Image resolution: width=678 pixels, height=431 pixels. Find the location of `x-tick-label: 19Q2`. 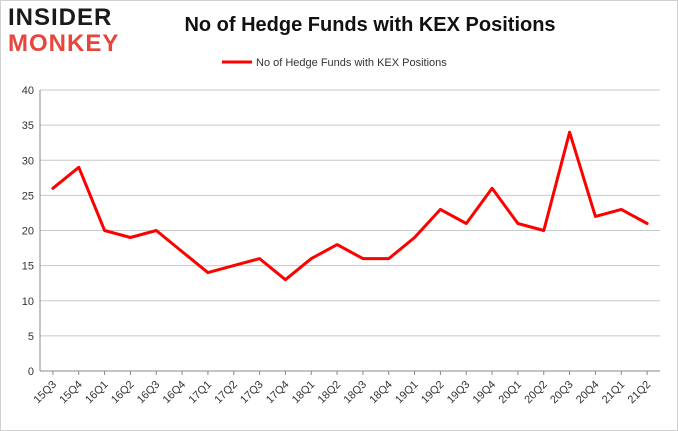

x-tick-label: 19Q2 is located at coordinates (433, 393).